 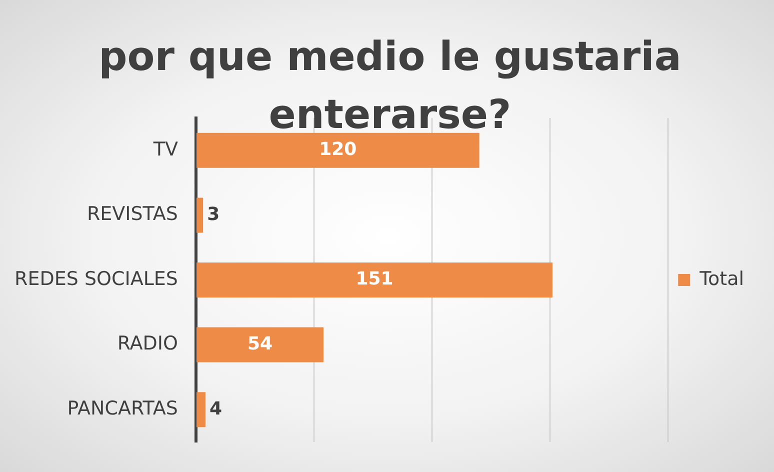 What do you see at coordinates (215, 409) in the screenshot?
I see `data-label: 4` at bounding box center [215, 409].